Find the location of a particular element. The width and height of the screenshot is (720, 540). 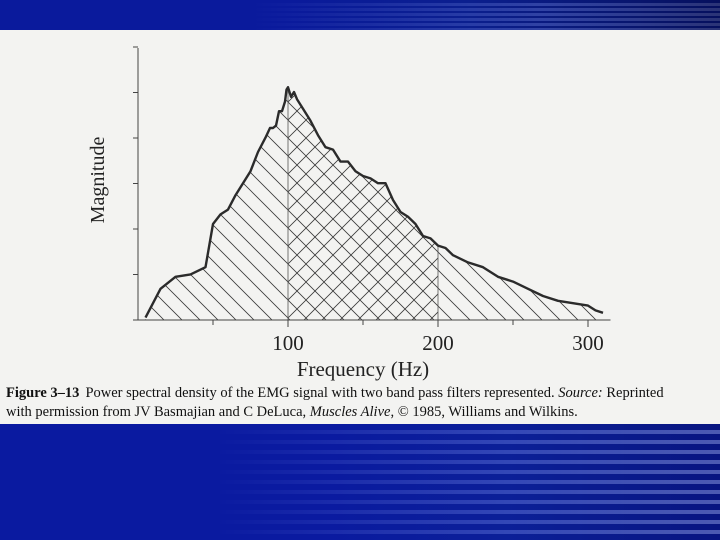

y-axis-label: Magnitude is located at coordinates (98, 180).